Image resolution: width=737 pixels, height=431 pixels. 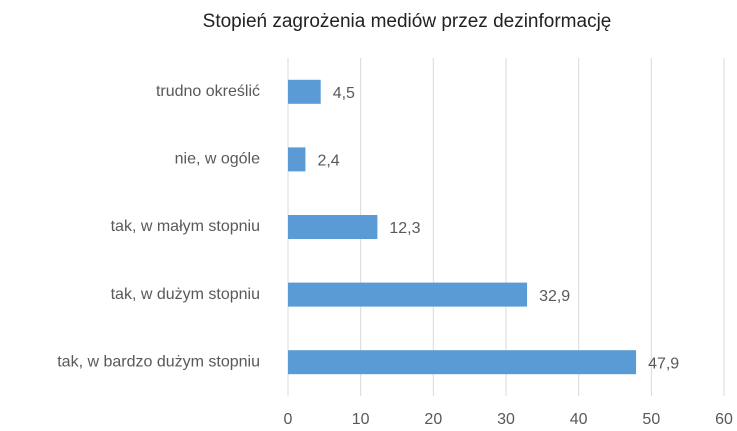 I want to click on value-label: 2,4, so click(x=328, y=161).